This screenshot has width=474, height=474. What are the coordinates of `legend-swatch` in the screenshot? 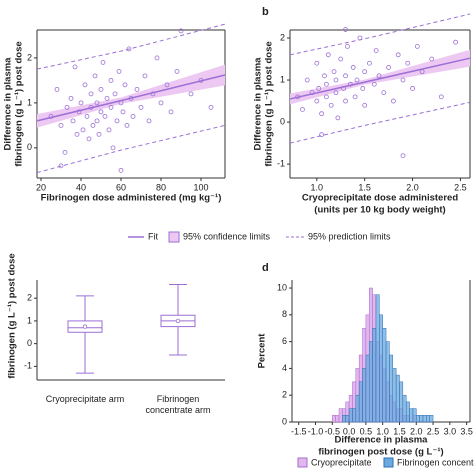 It's located at (174, 237).